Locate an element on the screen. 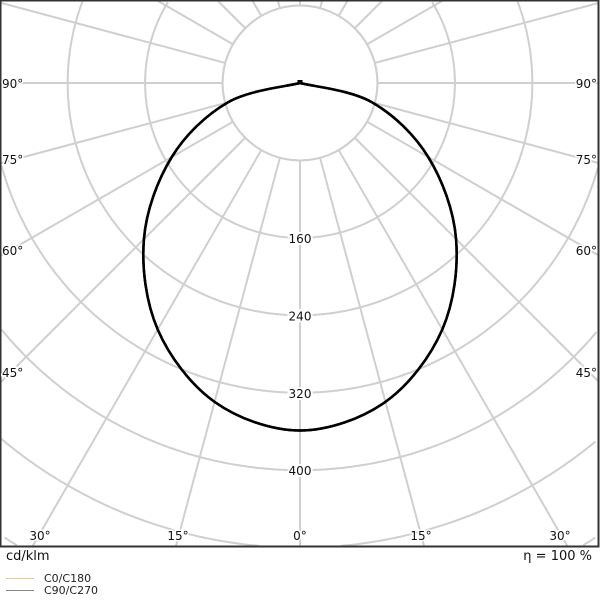 This screenshot has height=600, width=600. unit-label: cd/klm is located at coordinates (28, 556).